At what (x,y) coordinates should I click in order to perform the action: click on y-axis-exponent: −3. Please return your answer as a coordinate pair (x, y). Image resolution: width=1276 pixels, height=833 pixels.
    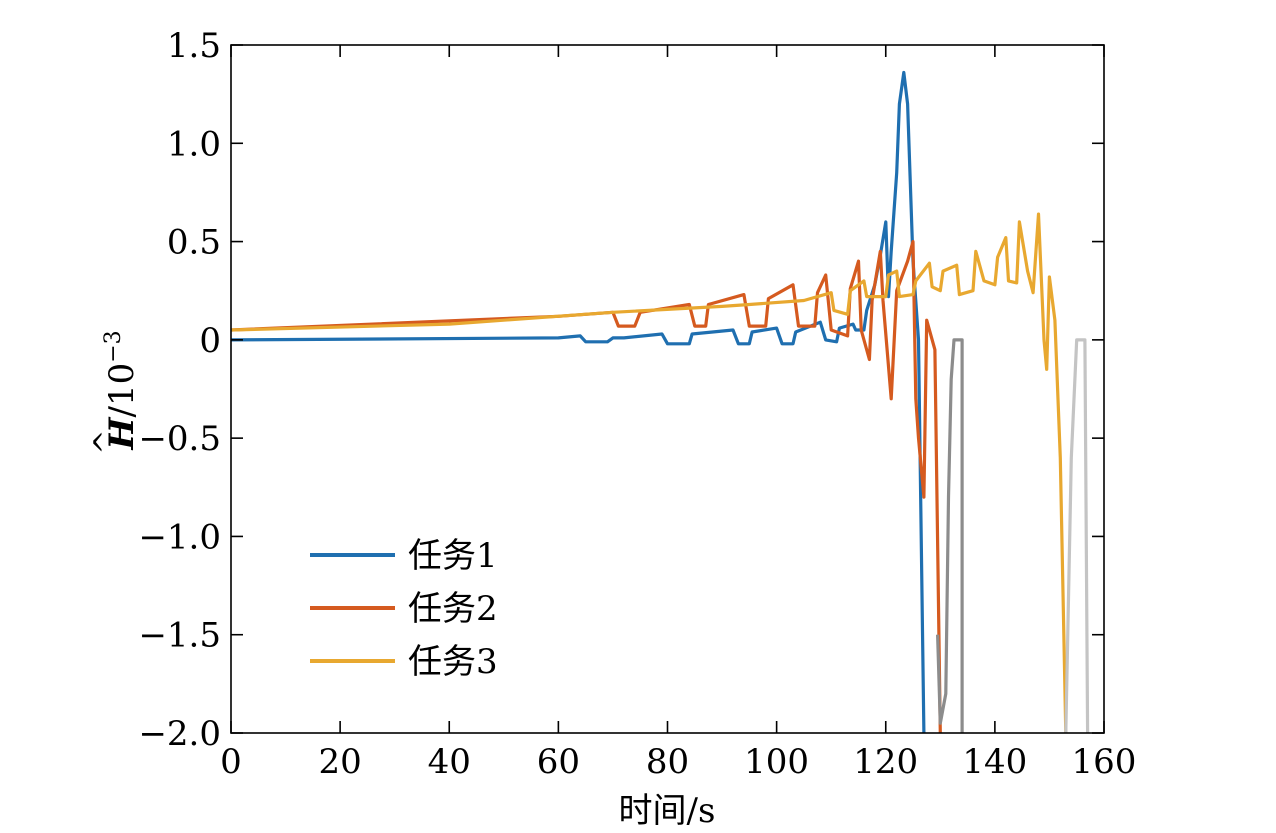
    Looking at the image, I should click on (113, 346).